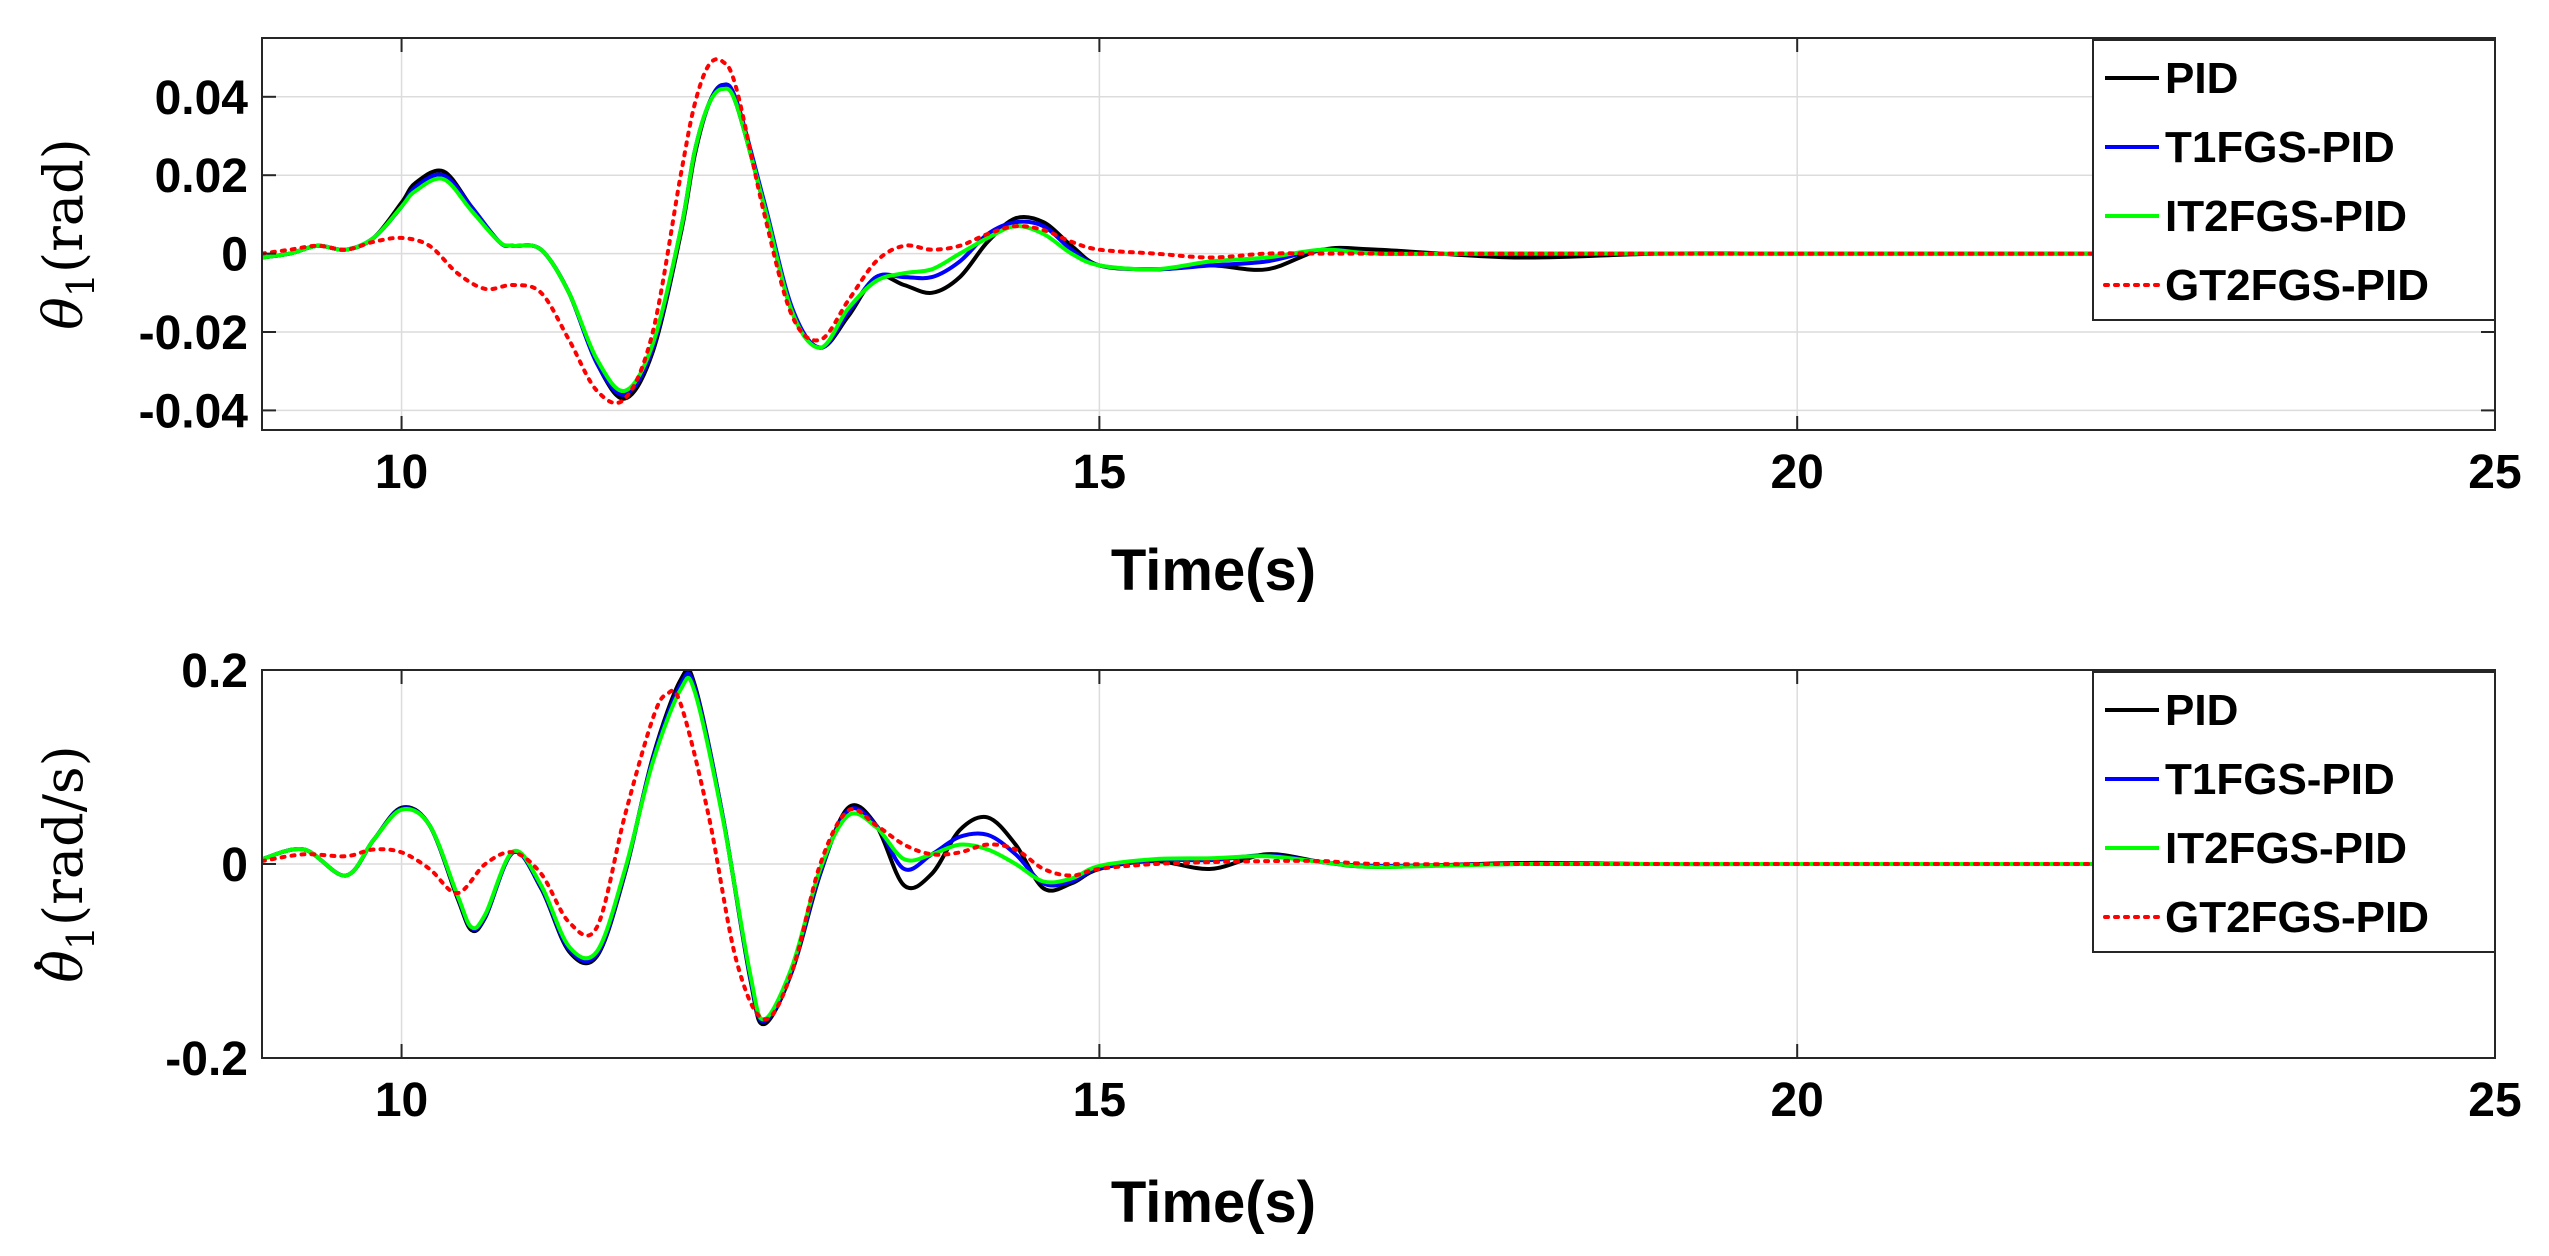 The width and height of the screenshot is (2549, 1256). Describe the element at coordinates (201, 176) in the screenshot. I see `y-tick-label: 0.02` at that location.